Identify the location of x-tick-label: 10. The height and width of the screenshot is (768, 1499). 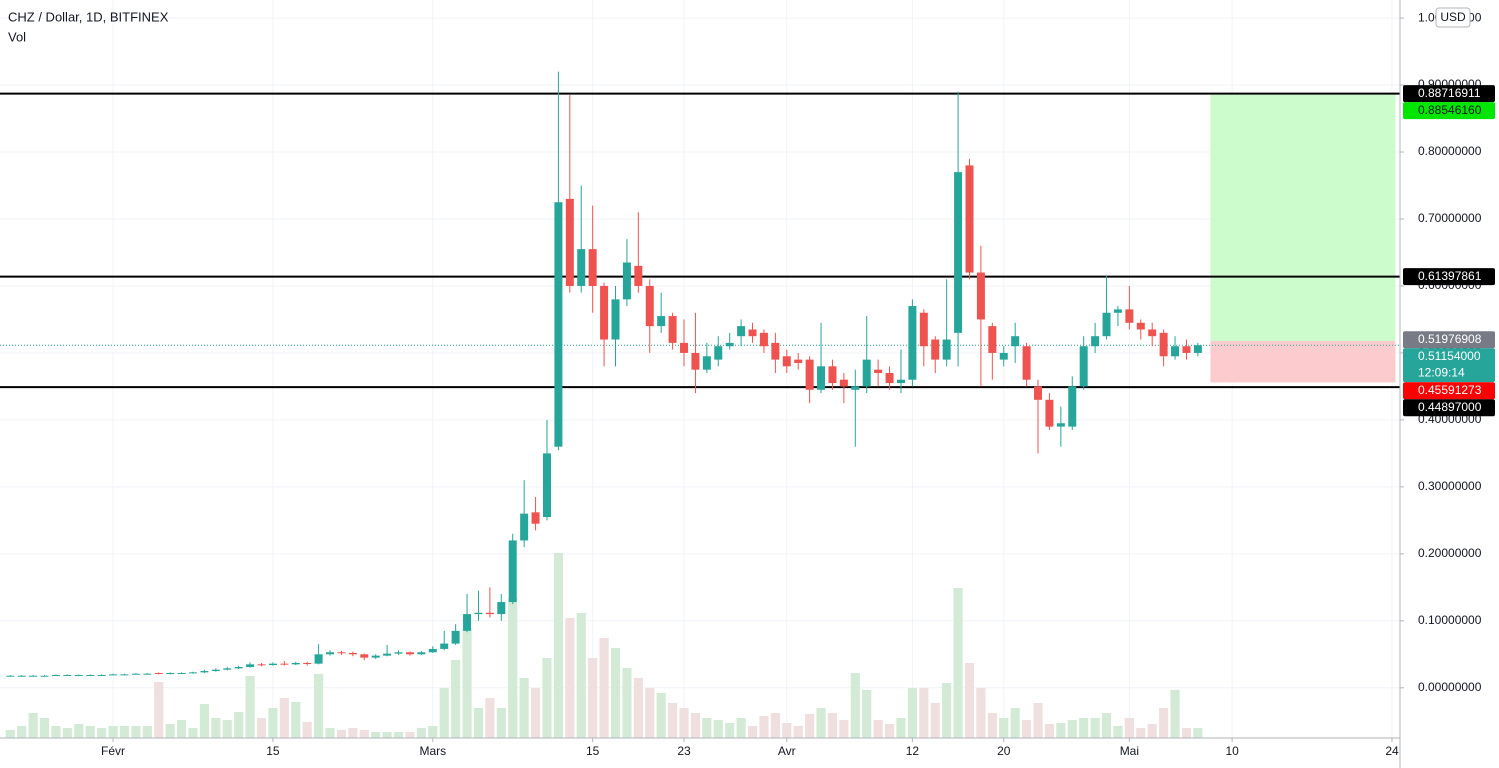
(1232, 751).